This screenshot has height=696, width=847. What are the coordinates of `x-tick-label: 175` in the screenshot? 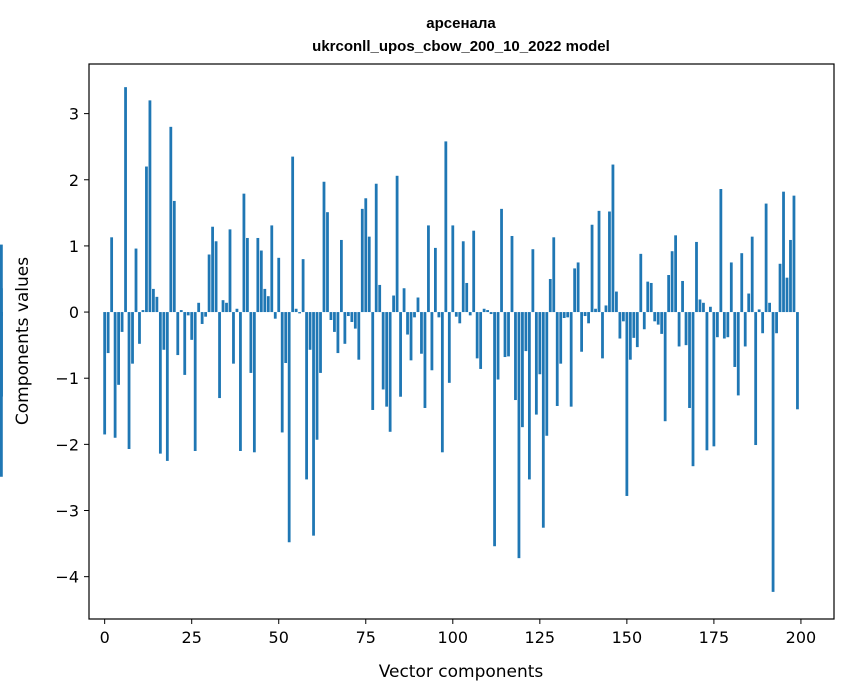 It's located at (714, 637).